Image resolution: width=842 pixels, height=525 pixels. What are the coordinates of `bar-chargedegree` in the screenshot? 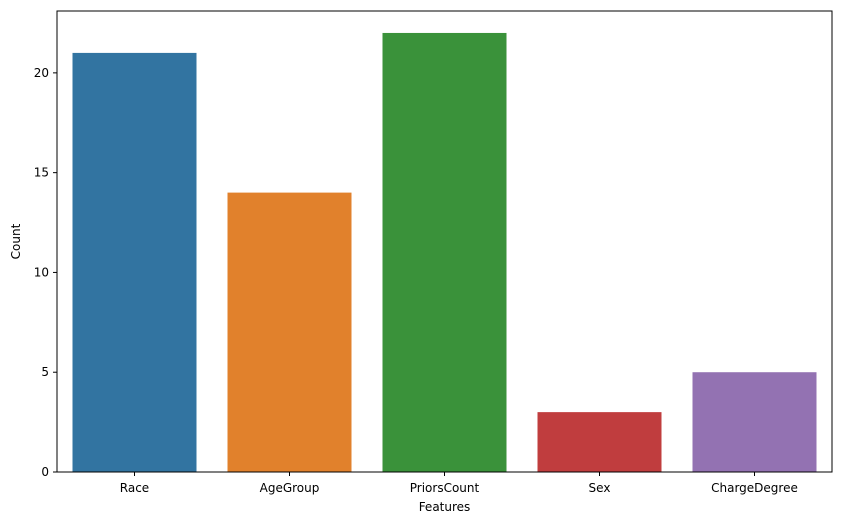 It's located at (754, 422).